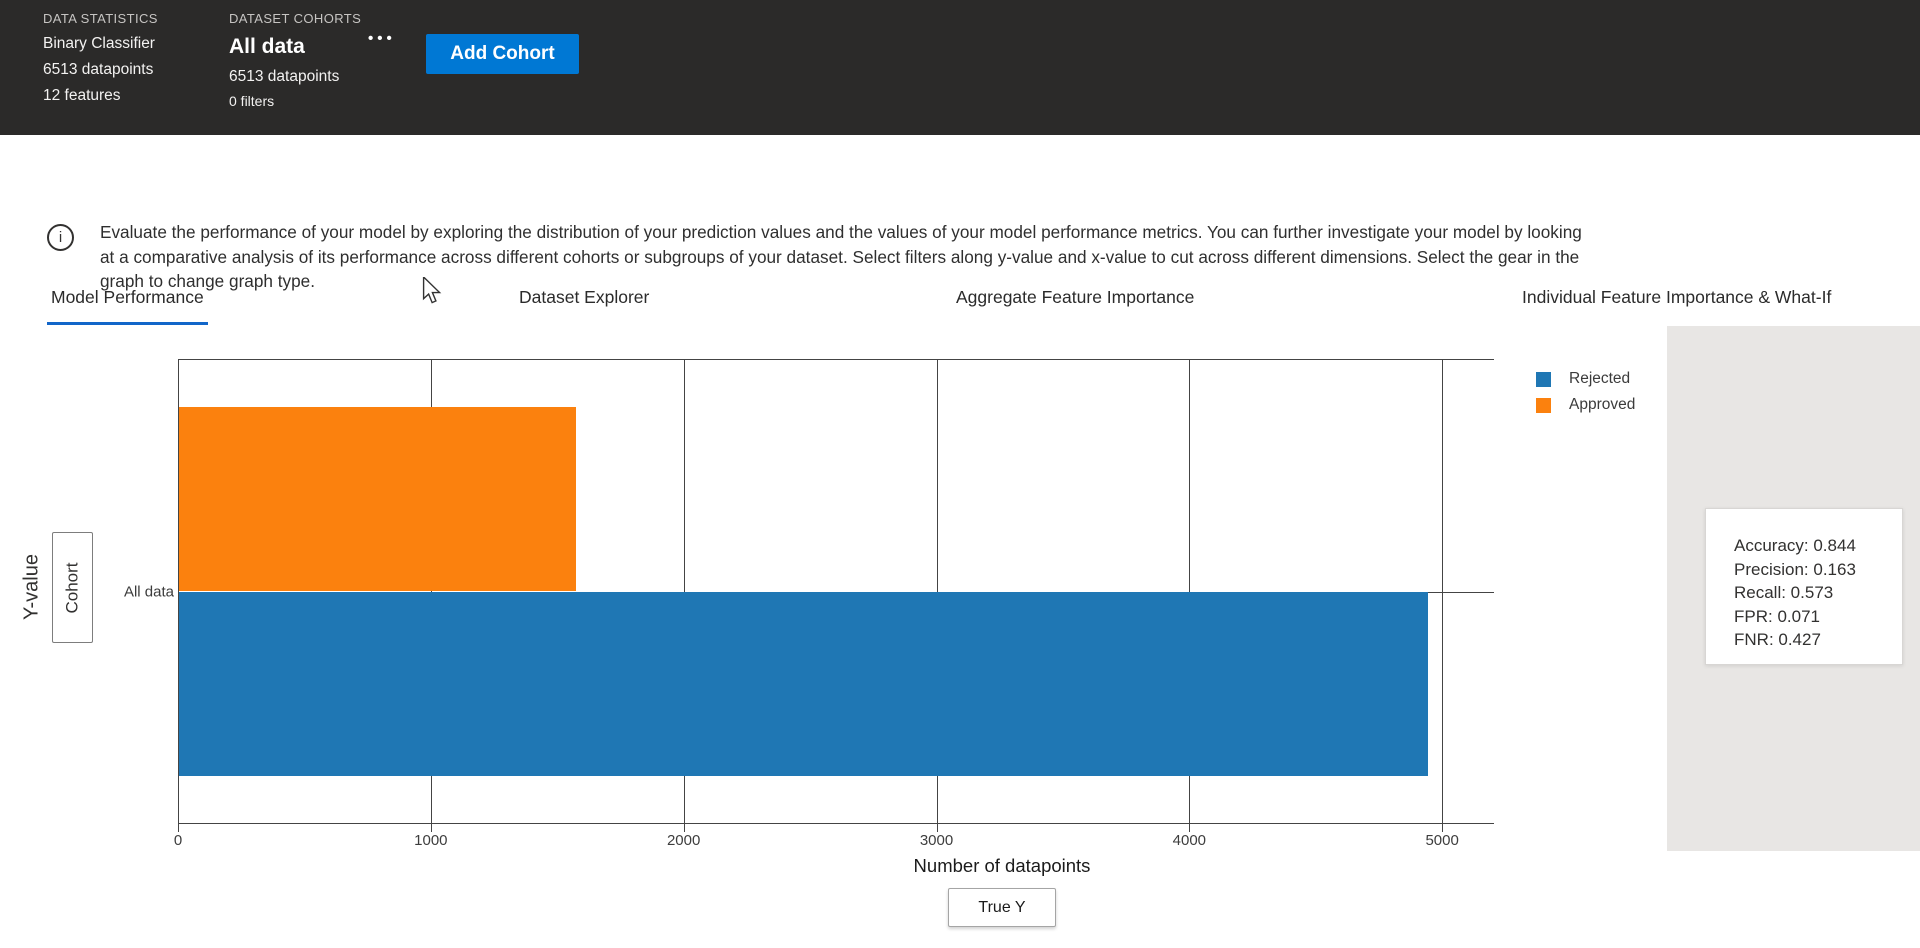  I want to click on metric-precision: Precision: 0.163, so click(1795, 569).